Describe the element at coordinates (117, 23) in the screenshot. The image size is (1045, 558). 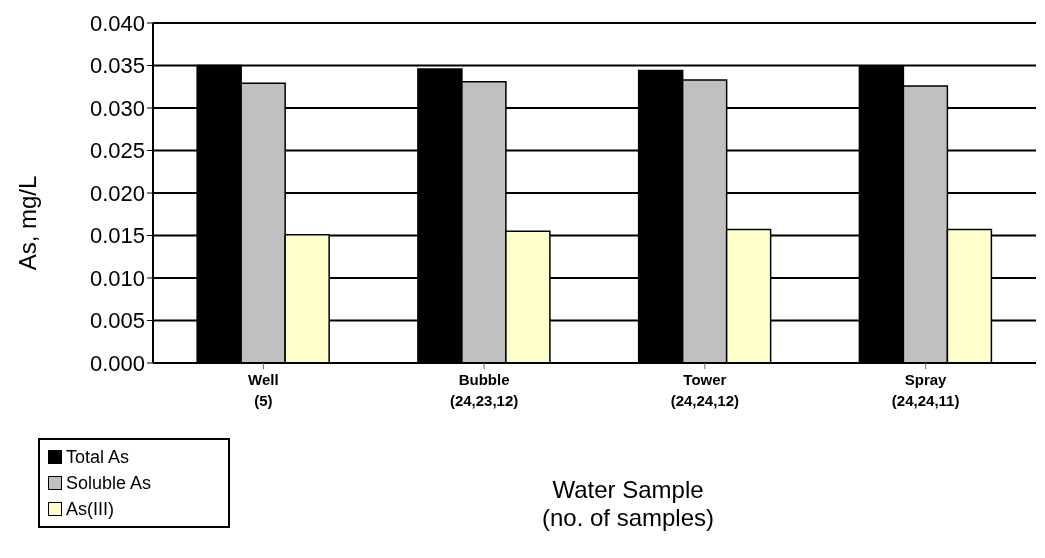
I see `y-tick-label: 0.040` at that location.